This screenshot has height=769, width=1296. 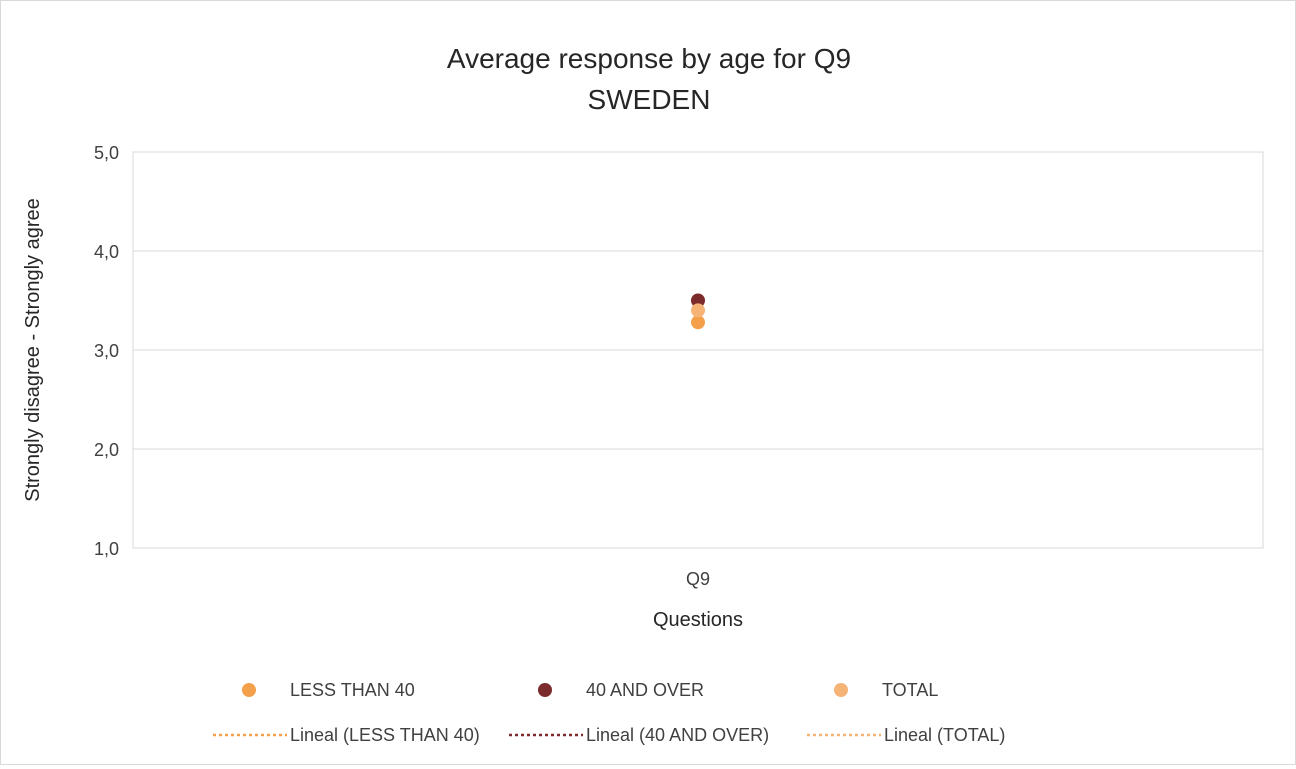 I want to click on y-tick-label: 2,0, so click(x=106, y=450).